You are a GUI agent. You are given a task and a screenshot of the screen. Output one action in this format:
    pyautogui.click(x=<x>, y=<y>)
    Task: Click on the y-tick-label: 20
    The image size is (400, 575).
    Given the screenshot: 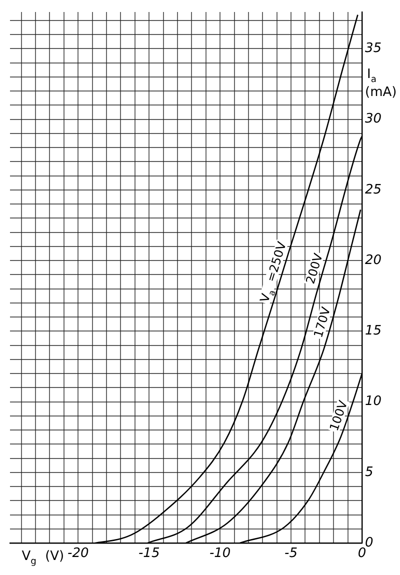 What is the action you would take?
    pyautogui.click(x=373, y=260)
    